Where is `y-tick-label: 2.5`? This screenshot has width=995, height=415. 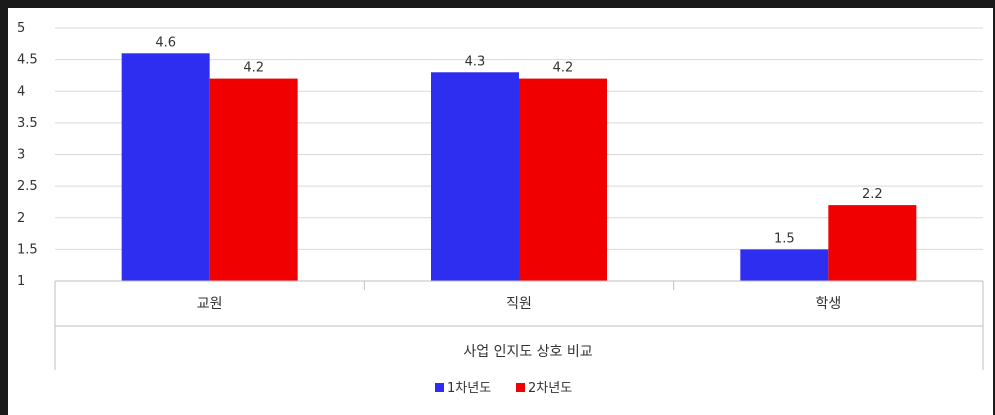 y-tick-label: 2.5 is located at coordinates (27, 186).